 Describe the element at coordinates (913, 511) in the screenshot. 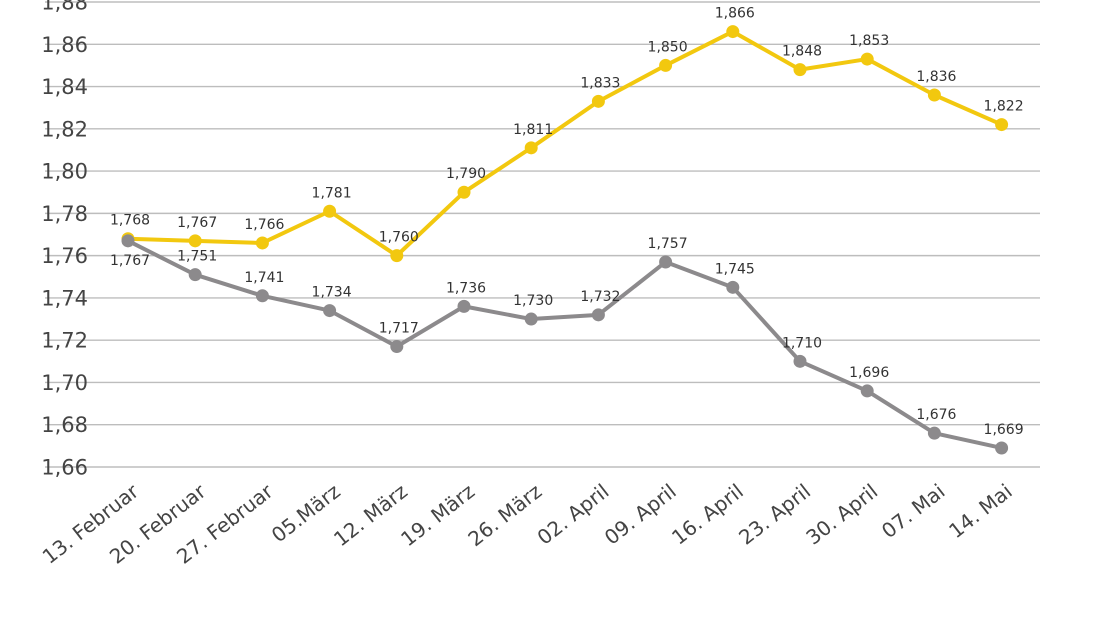

I see `x-tick-label: 07. Mai` at that location.